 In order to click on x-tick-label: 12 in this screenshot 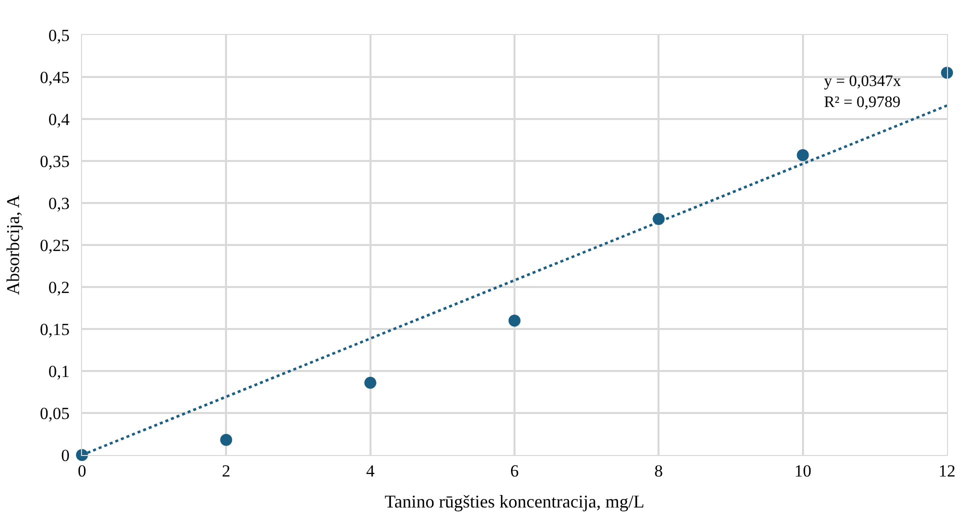, I will do `click(947, 470)`.